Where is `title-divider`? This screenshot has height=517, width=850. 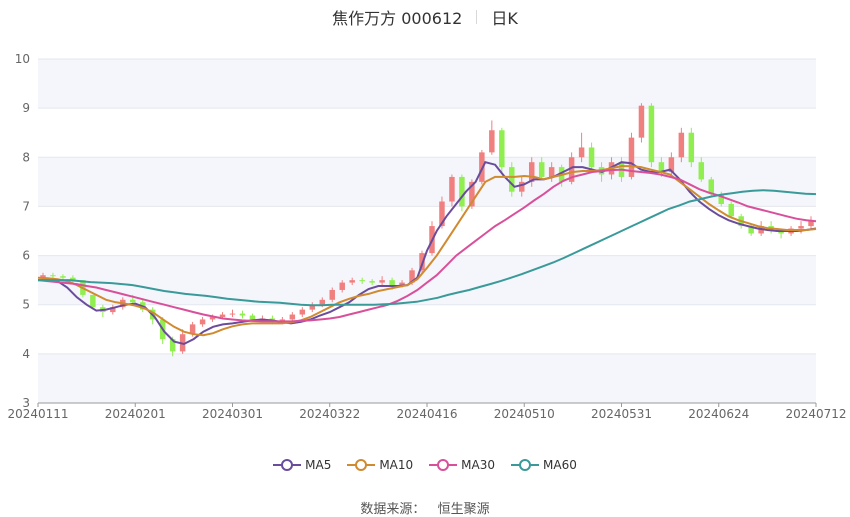 title-divider is located at coordinates (477, 17).